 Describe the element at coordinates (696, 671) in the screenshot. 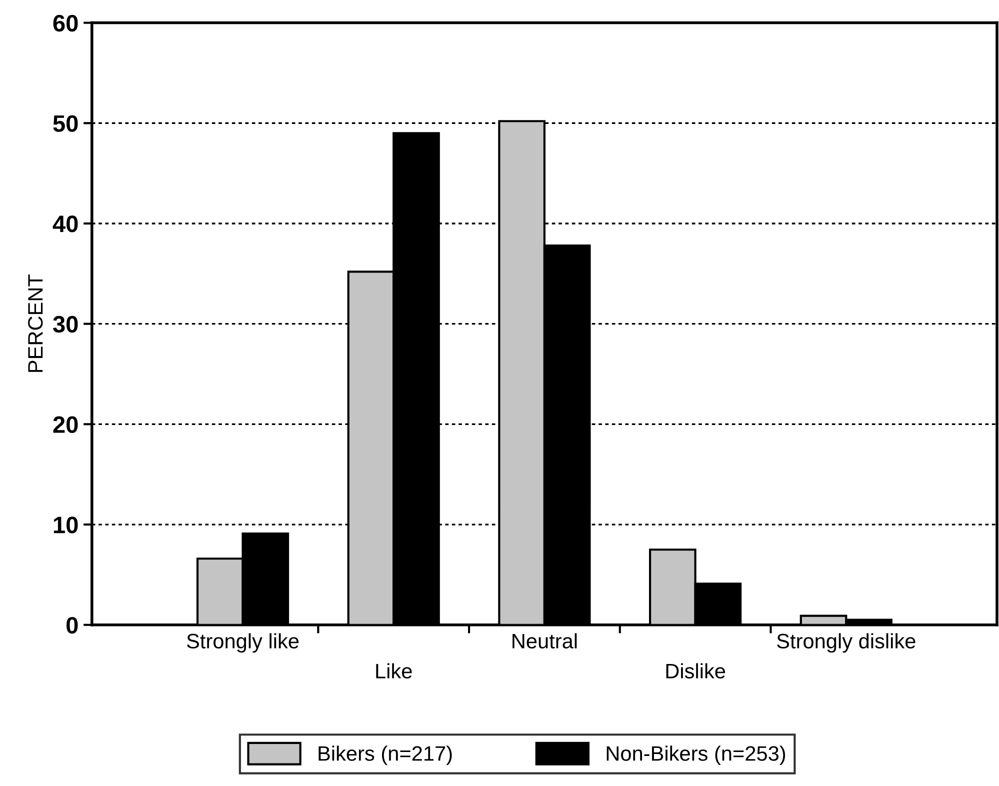

I see `x-tick-label: Dislike` at that location.